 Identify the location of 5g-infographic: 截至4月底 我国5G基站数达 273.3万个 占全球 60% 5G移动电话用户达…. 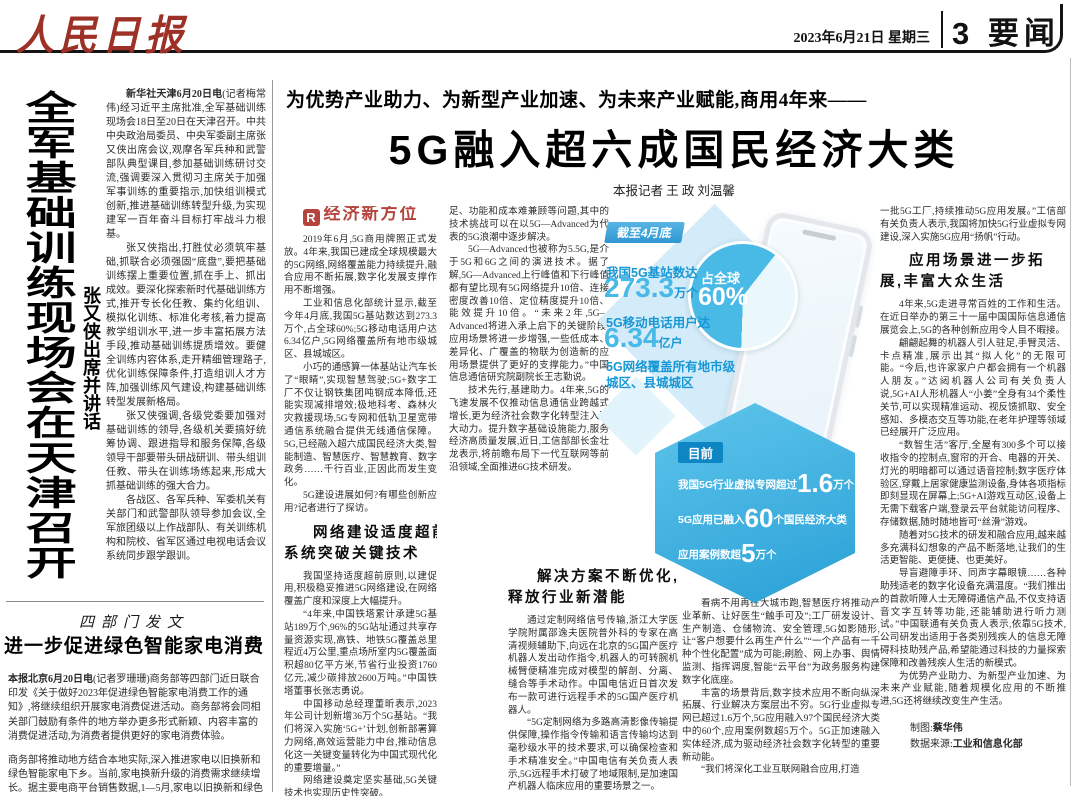
(736, 402).